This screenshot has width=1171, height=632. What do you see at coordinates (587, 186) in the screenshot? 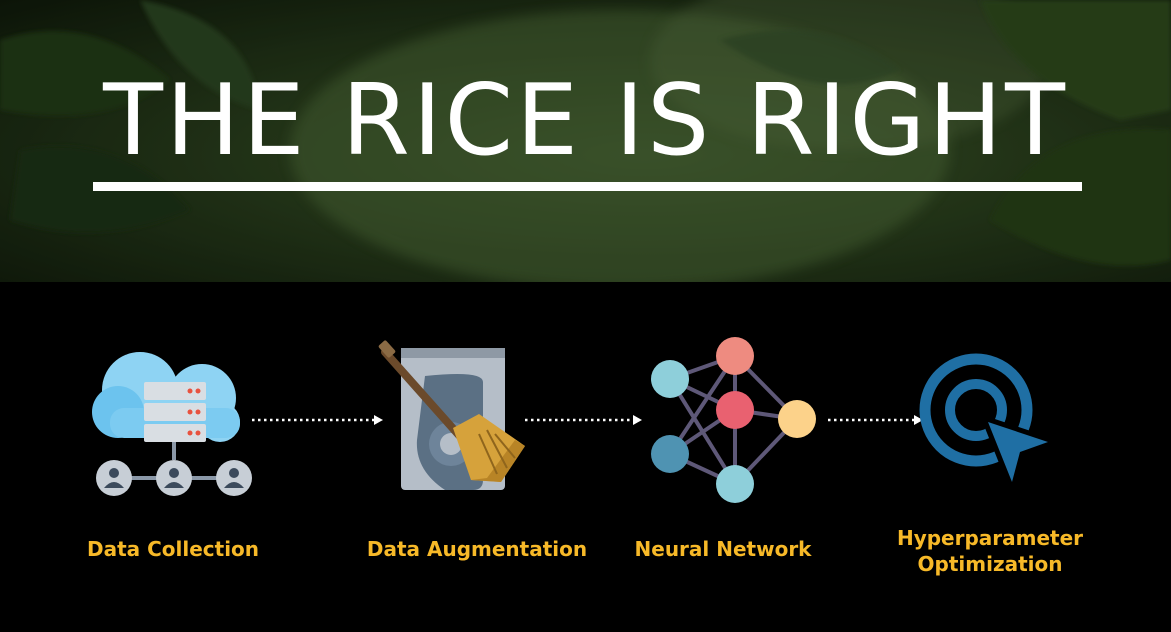
I see `title-underline` at bounding box center [587, 186].